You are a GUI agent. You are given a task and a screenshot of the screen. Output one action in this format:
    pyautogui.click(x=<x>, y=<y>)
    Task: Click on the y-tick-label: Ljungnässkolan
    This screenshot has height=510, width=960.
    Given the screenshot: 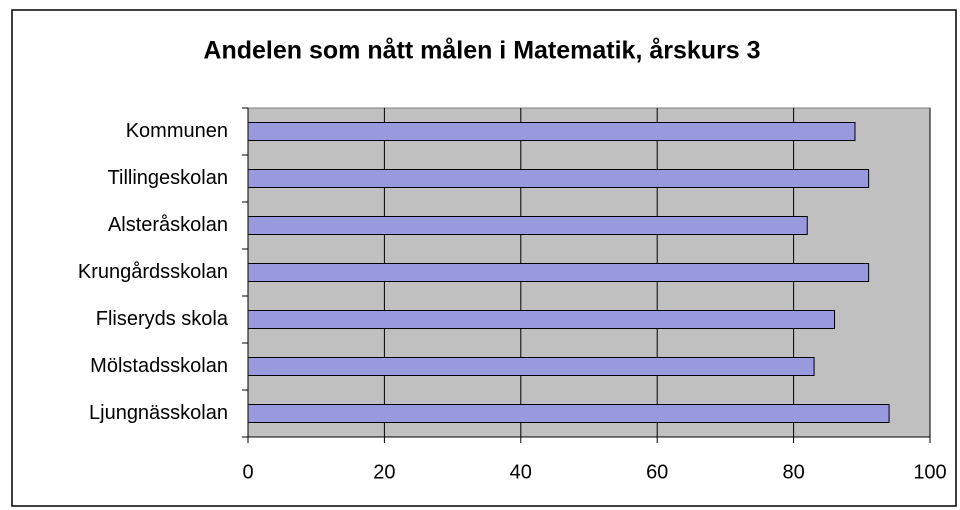 What is the action you would take?
    pyautogui.click(x=158, y=413)
    